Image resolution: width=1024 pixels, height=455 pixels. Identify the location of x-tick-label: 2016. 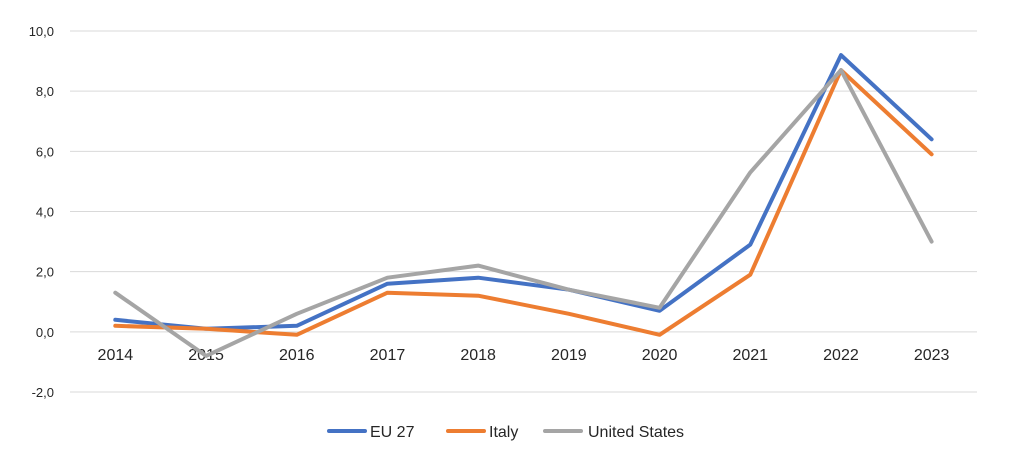
(297, 355).